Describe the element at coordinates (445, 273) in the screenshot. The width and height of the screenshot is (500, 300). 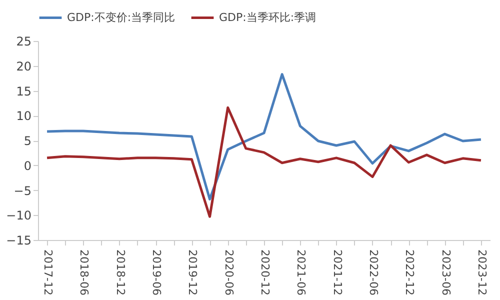
I see `x-tick-label: 2023-06` at that location.